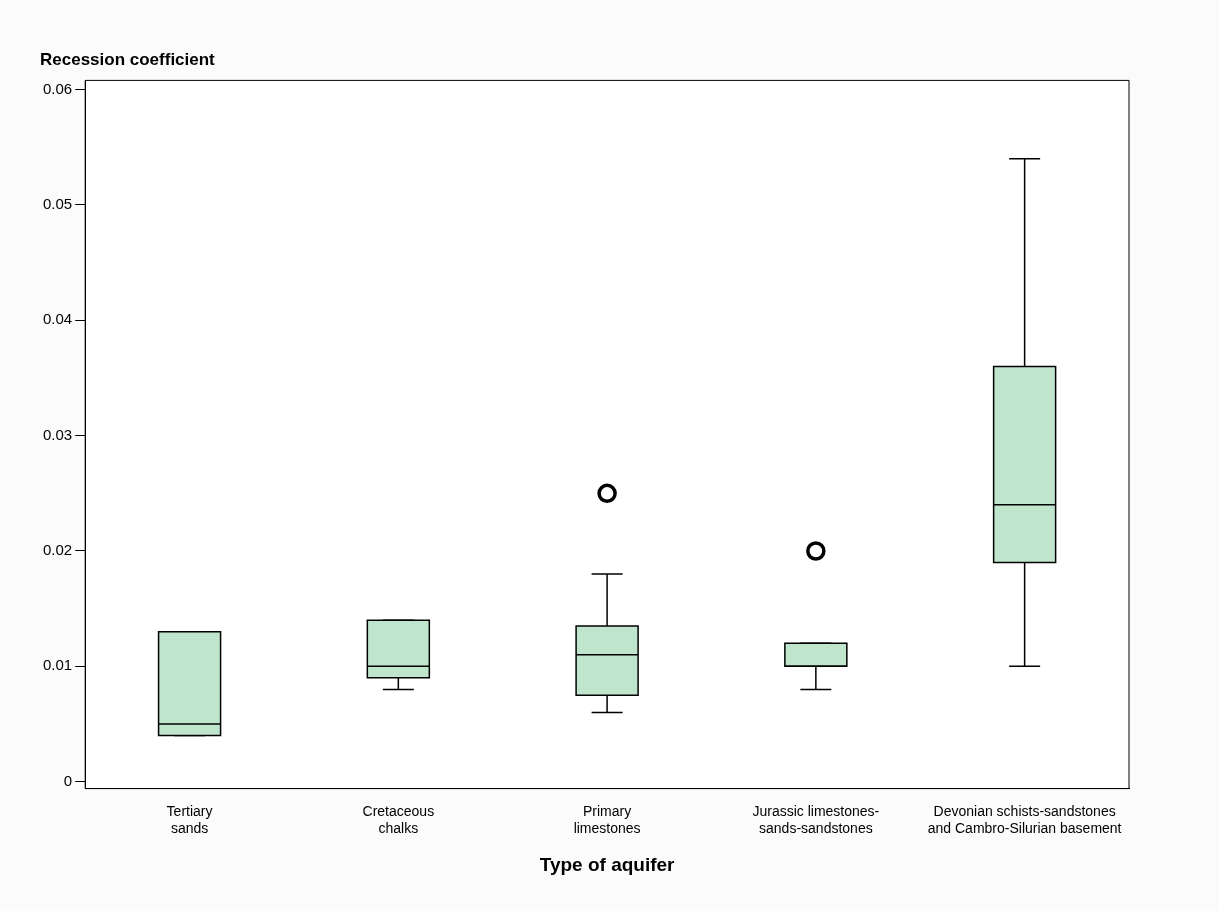 This screenshot has height=911, width=1219. What do you see at coordinates (607, 819) in the screenshot?
I see `x-tick-label: Primary limestones` at bounding box center [607, 819].